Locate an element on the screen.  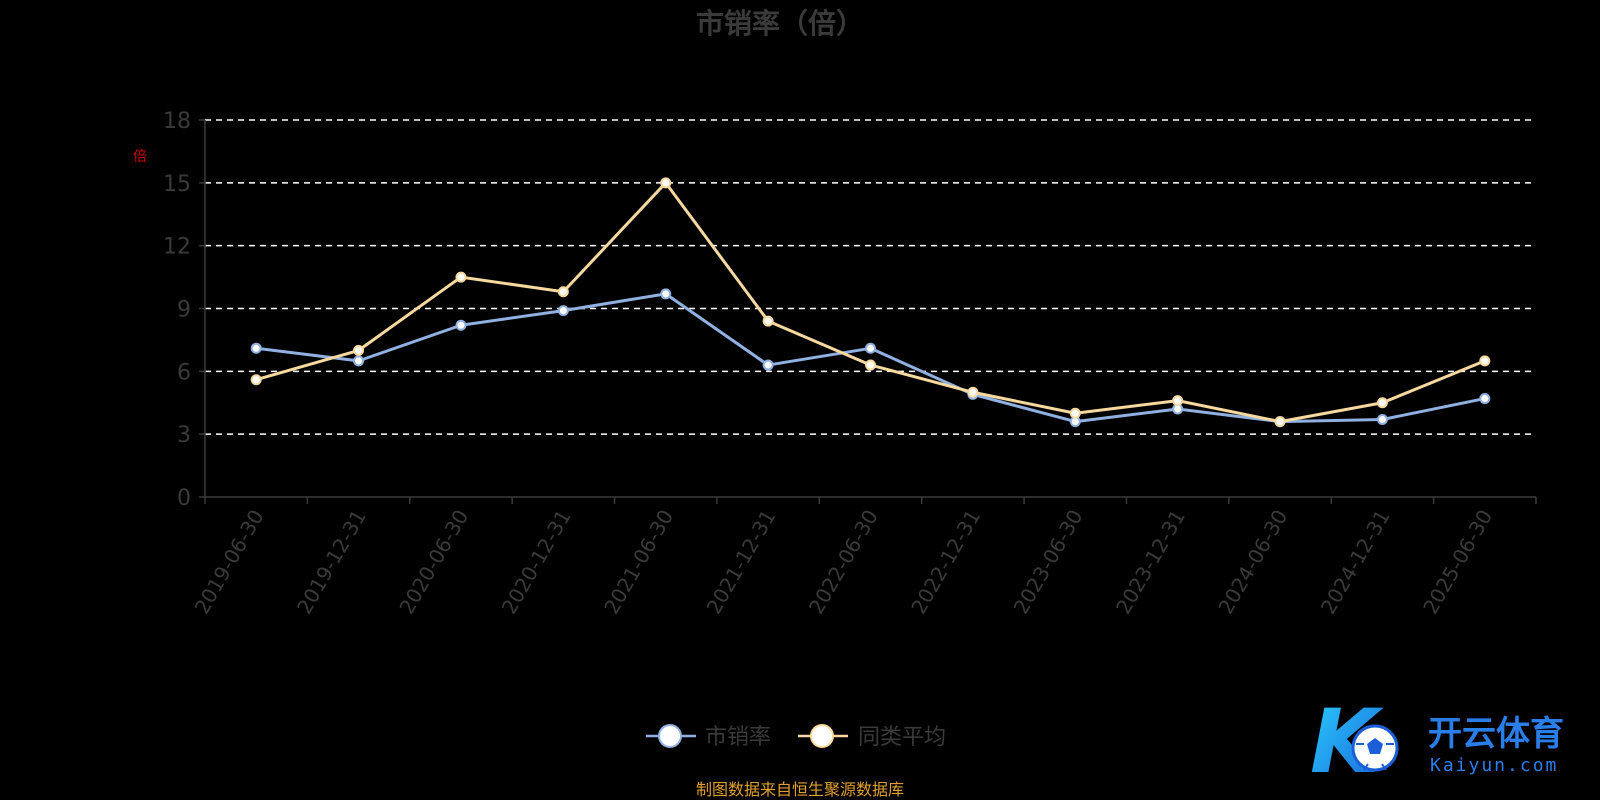
kaiyun-logo-icon: K is located at coordinates (1354, 741).